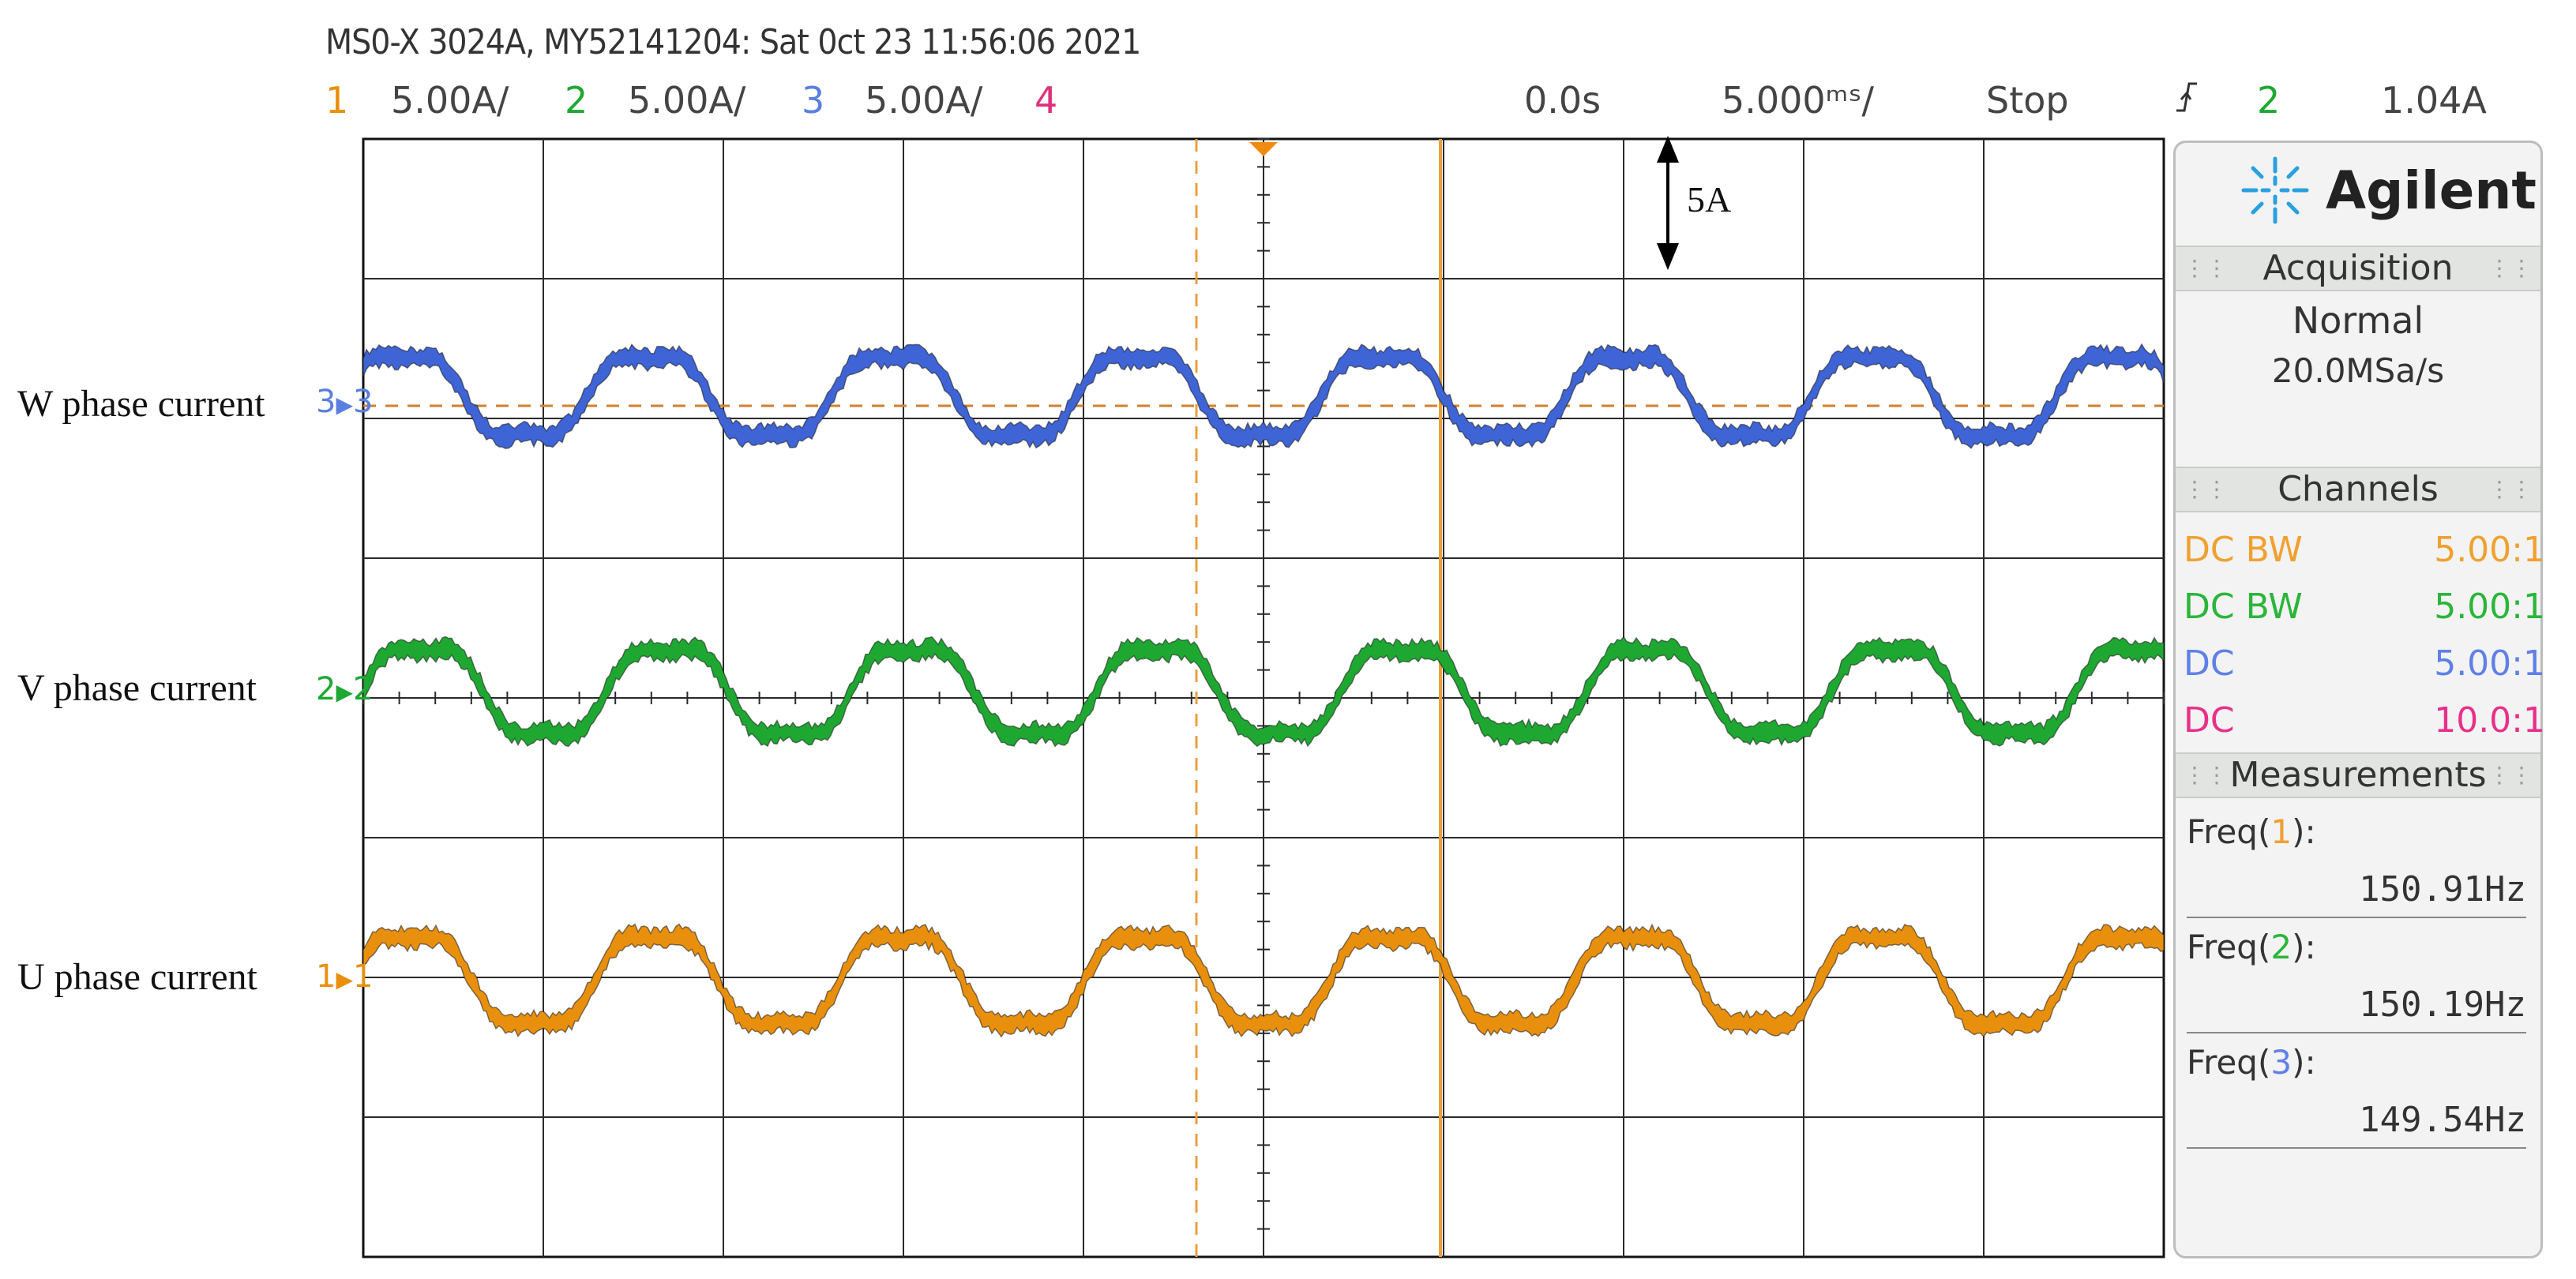 This screenshot has height=1279, width=2576. What do you see at coordinates (2358, 321) in the screenshot?
I see `acquisition-mode: Normal` at bounding box center [2358, 321].